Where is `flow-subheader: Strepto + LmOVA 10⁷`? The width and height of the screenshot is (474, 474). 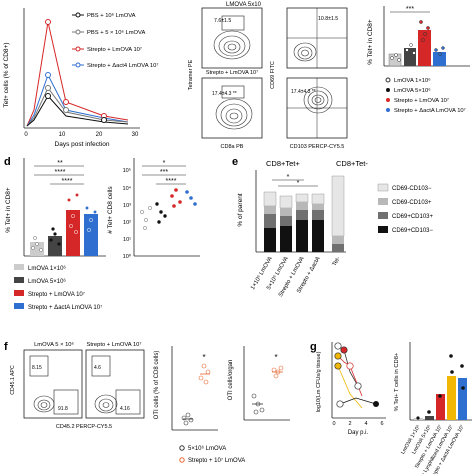
flow-subheader: Strepto + LmOVA 10⁷ is located at coordinates (232, 72).